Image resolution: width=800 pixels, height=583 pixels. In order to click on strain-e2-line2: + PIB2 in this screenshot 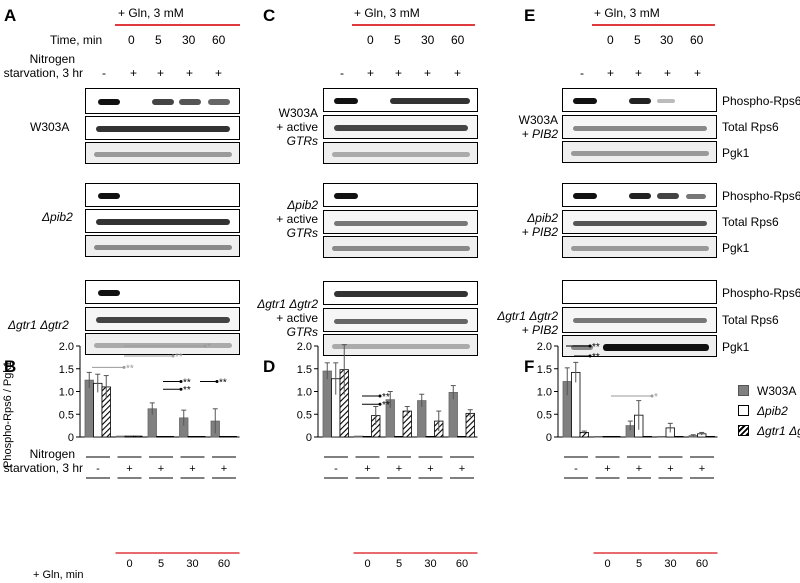, I will do `click(539, 232)`.